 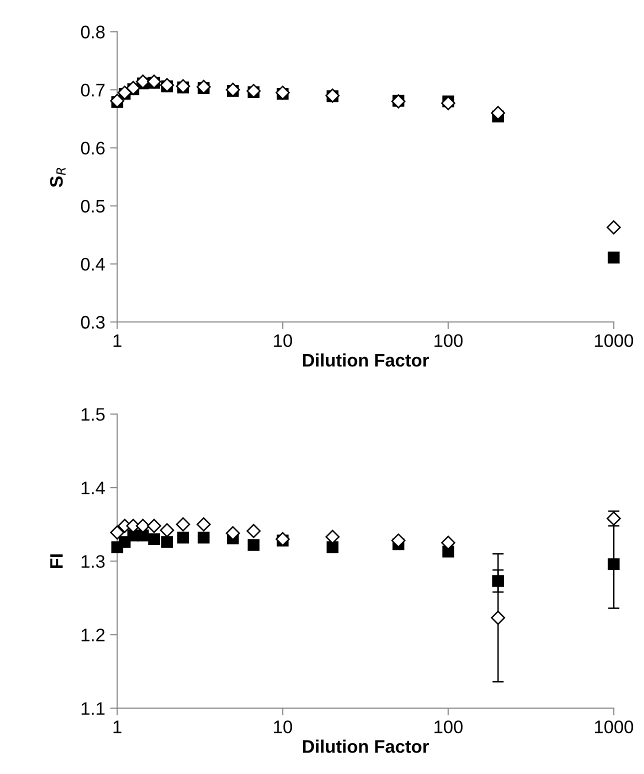 What do you see at coordinates (93, 264) in the screenshot?
I see `y-tick-label: 0.4` at bounding box center [93, 264].